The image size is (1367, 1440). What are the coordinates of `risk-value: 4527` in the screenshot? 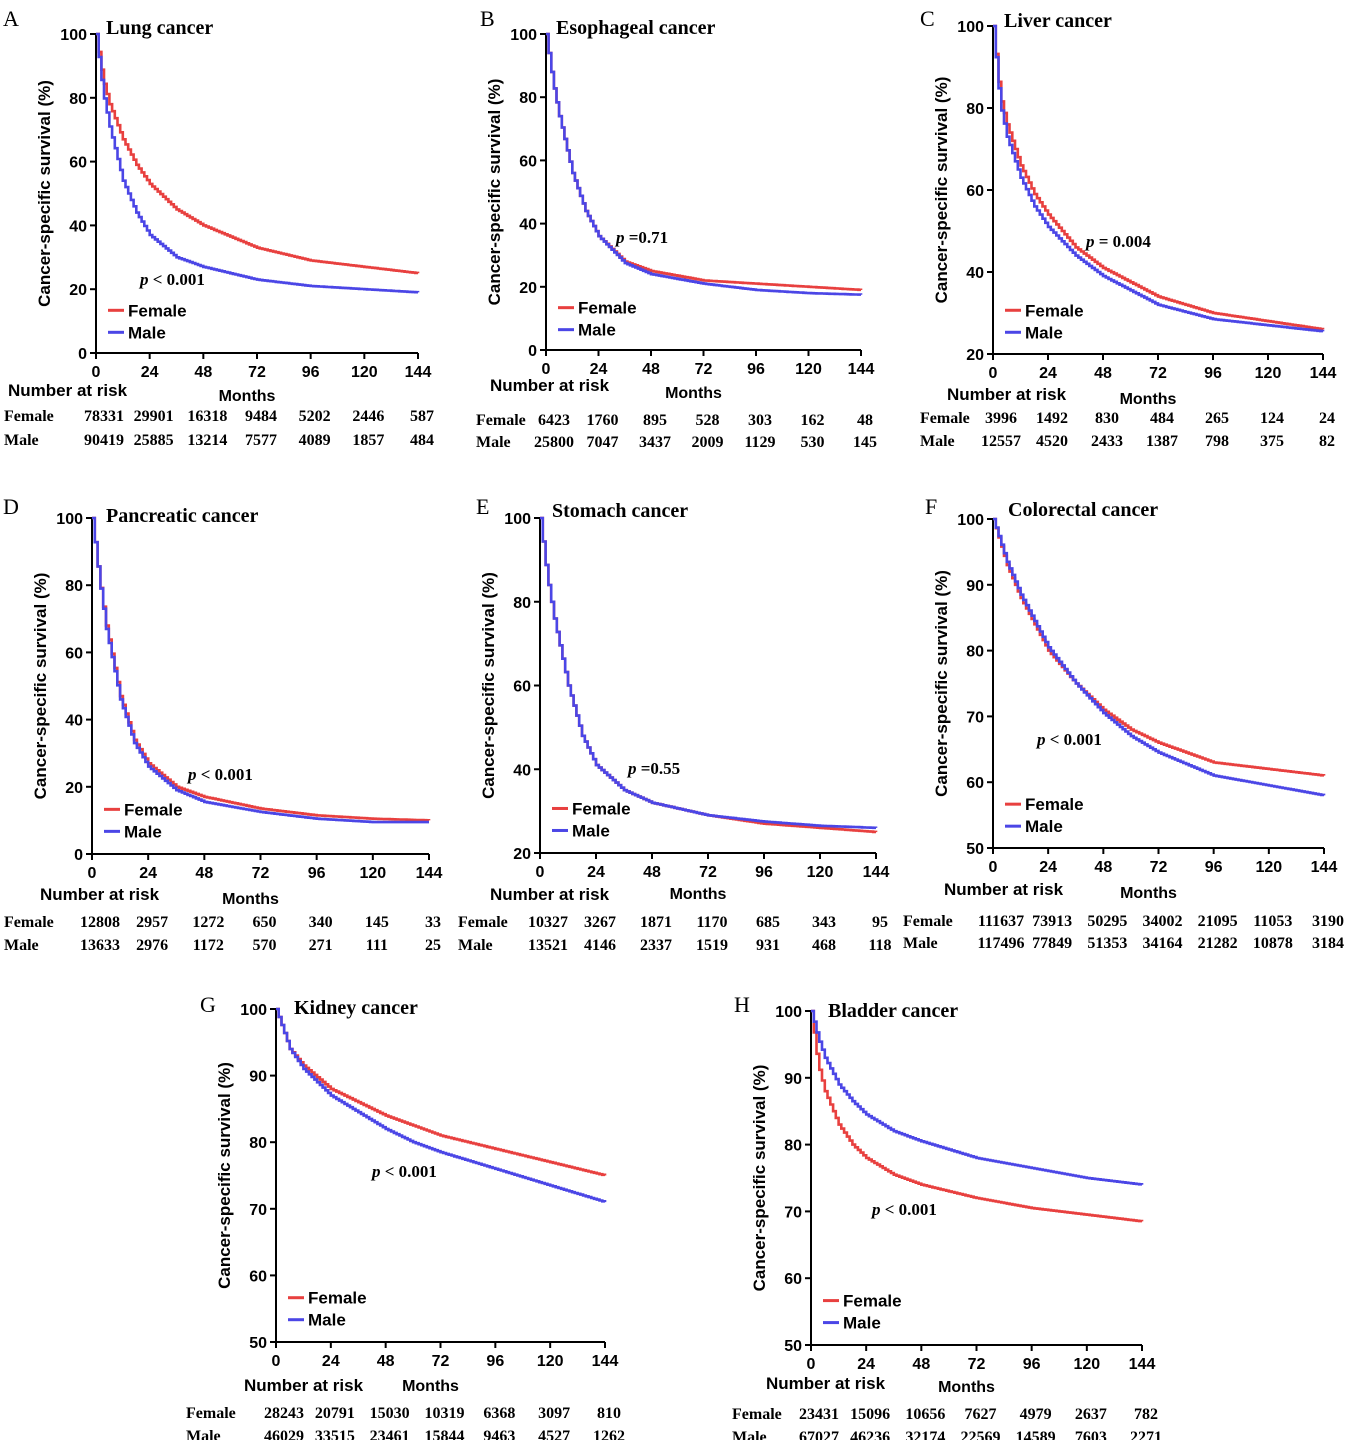 It's located at (554, 1434).